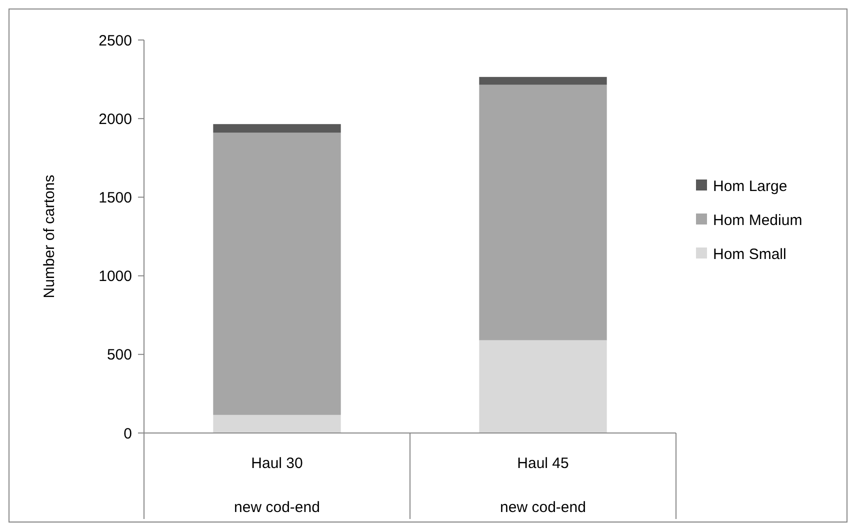 Image resolution: width=856 pixels, height=523 pixels. Describe the element at coordinates (119, 355) in the screenshot. I see `y-tick-label: 500` at that location.